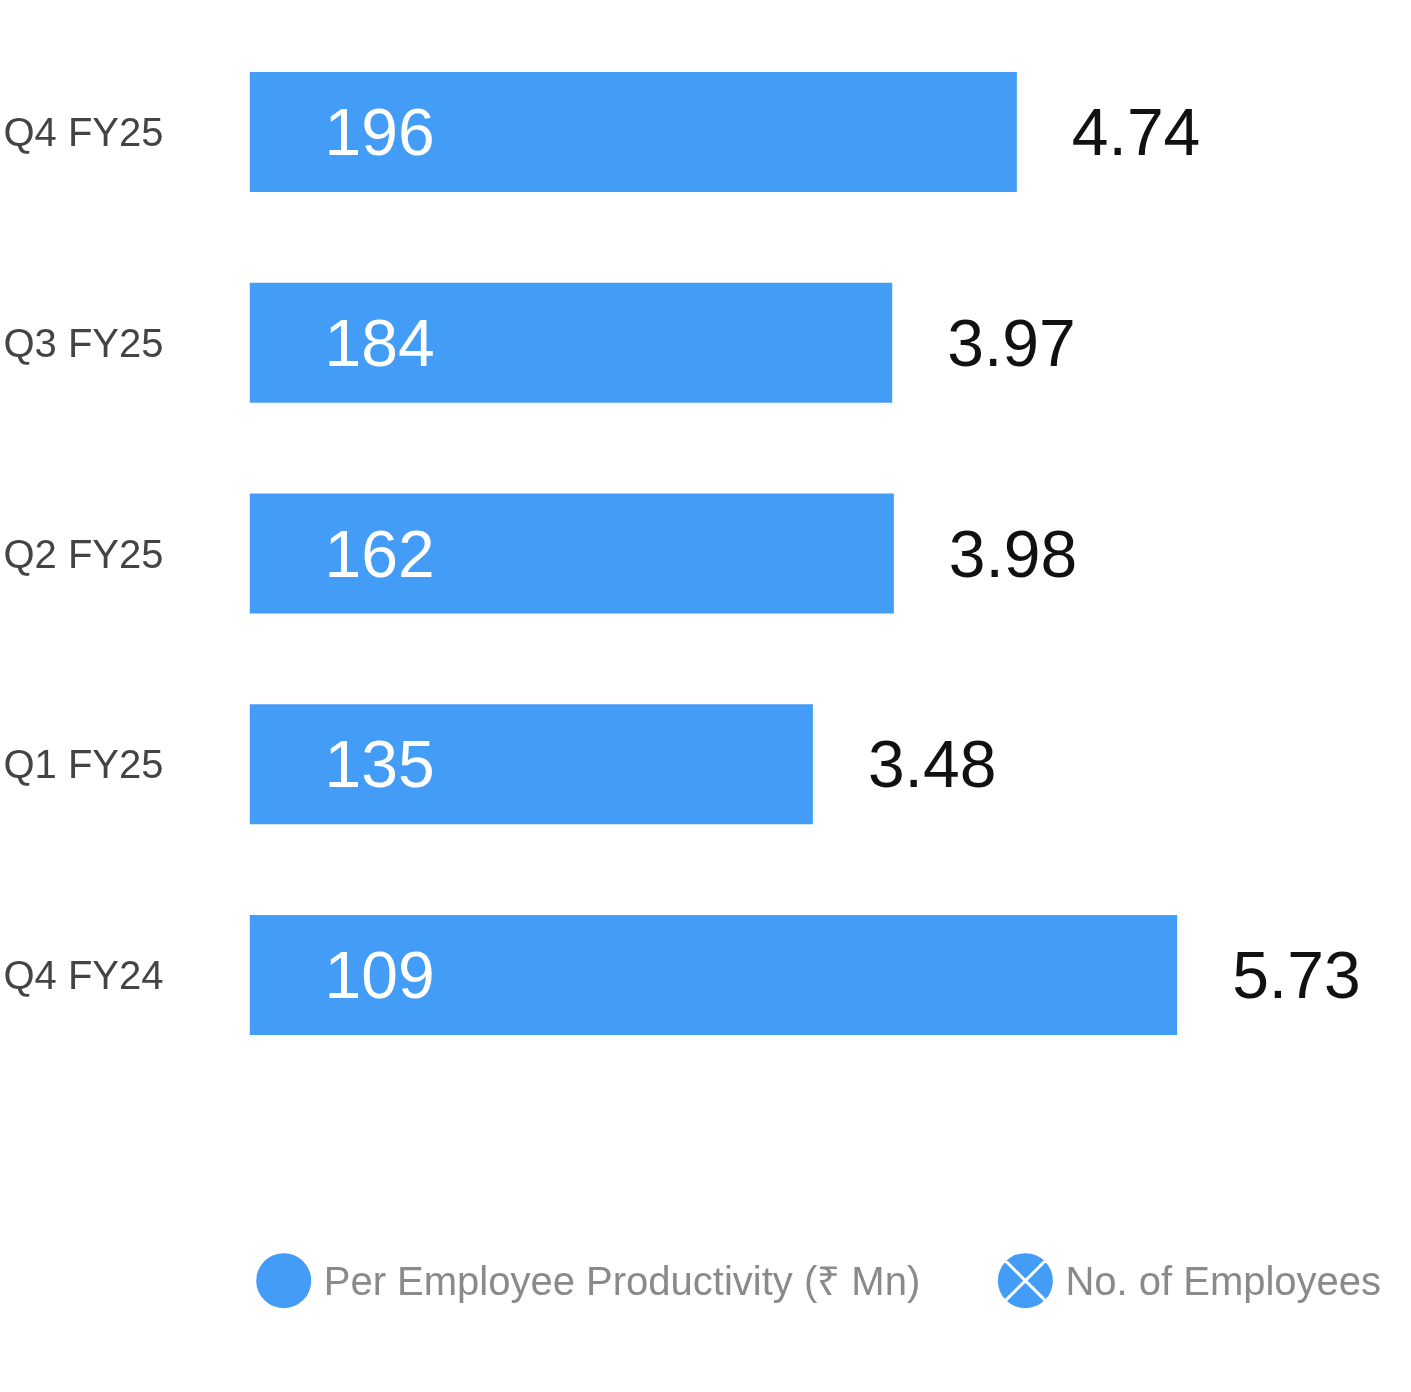 This screenshot has height=1392, width=1411. Describe the element at coordinates (379, 975) in the screenshot. I see `annotation: 109` at that location.